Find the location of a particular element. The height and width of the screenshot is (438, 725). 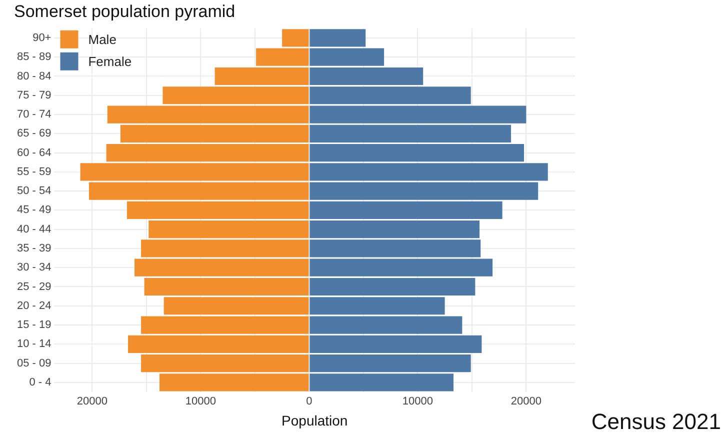

y-tick-label: 35 - 39 is located at coordinates (34, 248).